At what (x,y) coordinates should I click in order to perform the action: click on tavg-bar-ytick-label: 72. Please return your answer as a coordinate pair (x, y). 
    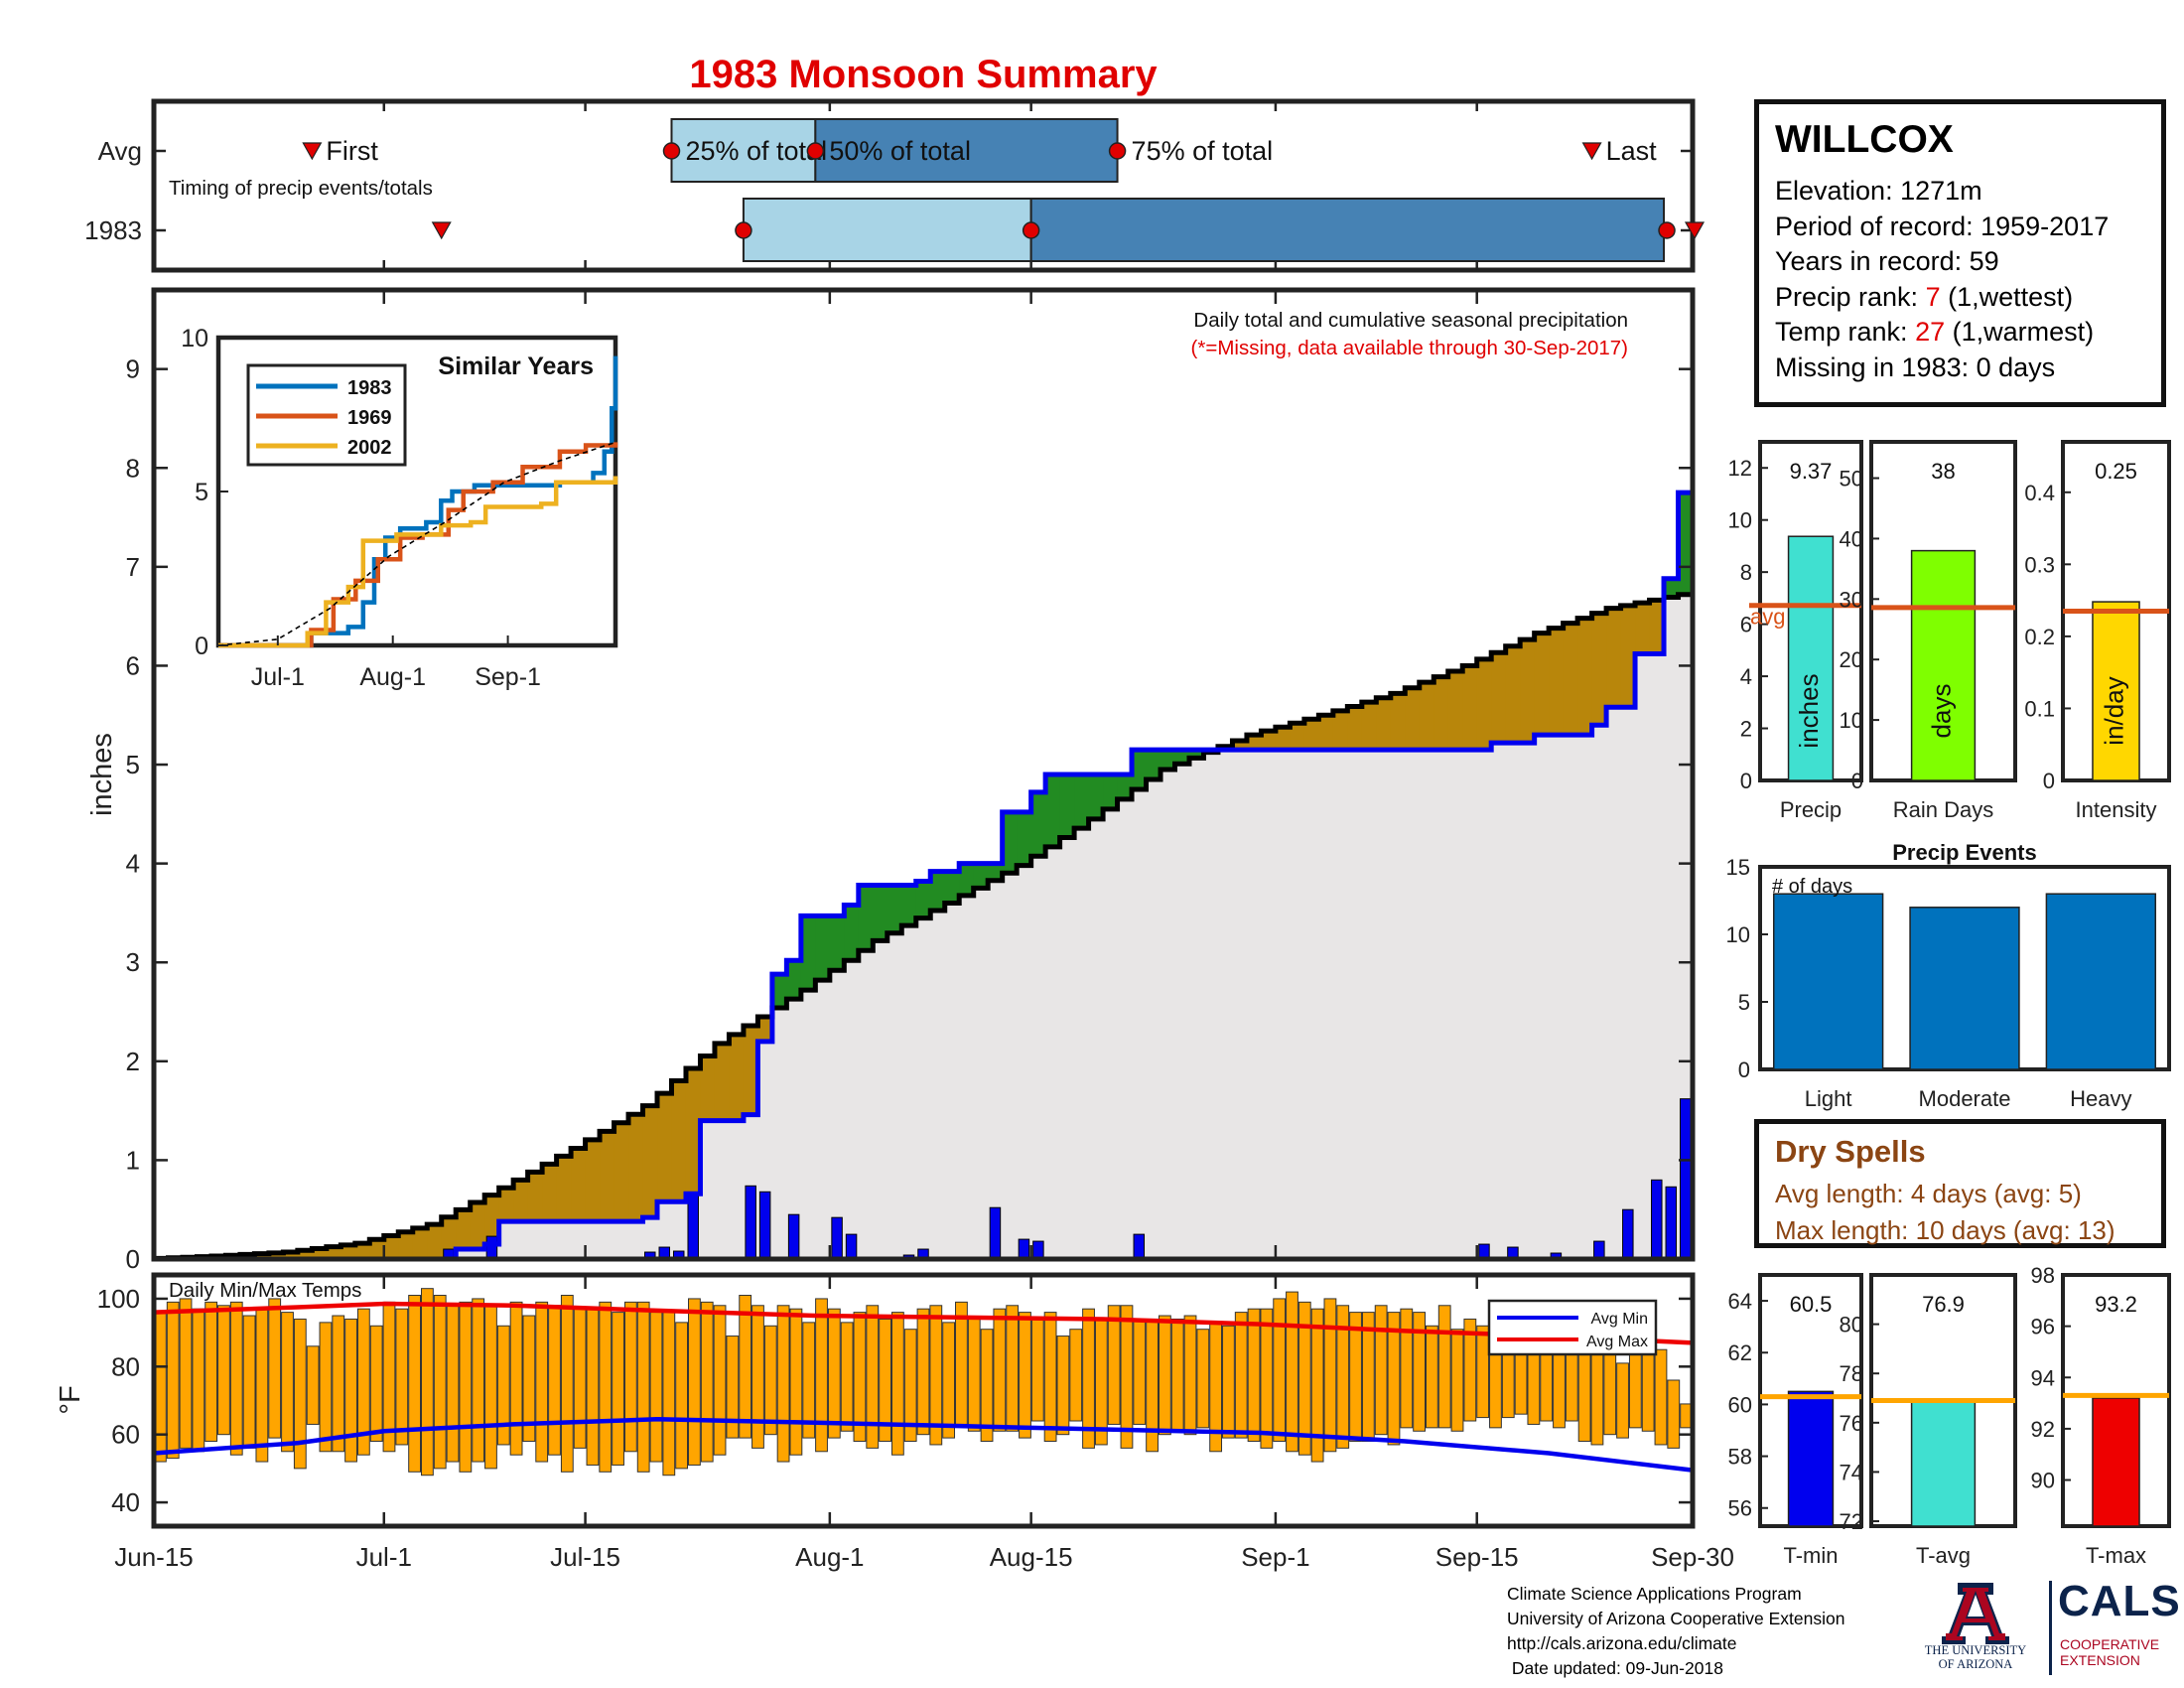
    Looking at the image, I should click on (1851, 1521).